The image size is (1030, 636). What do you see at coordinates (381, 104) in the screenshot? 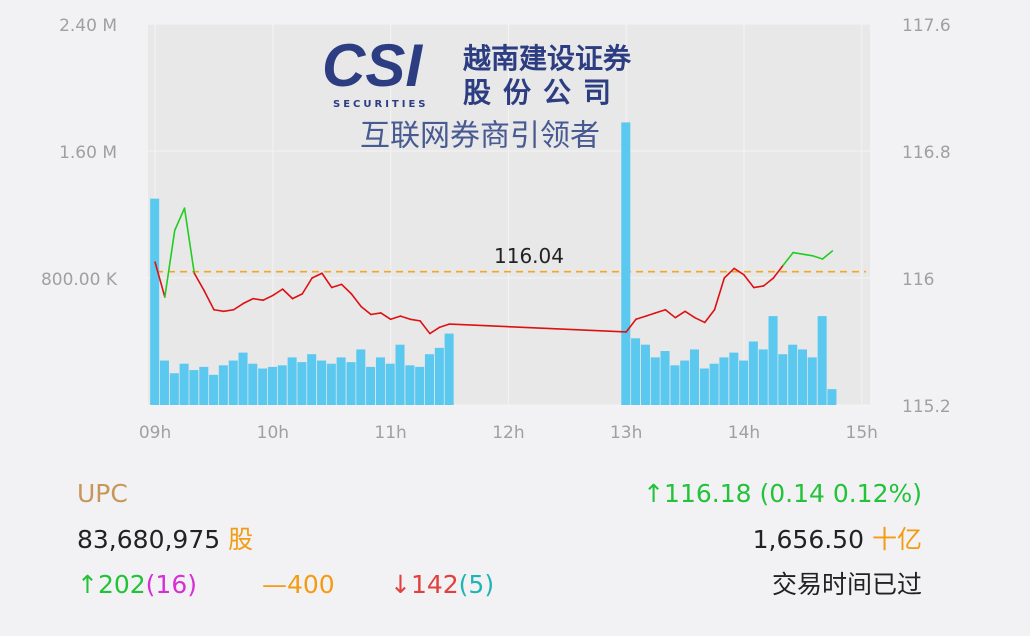
I see `logo-sub: SECURITIES` at bounding box center [381, 104].